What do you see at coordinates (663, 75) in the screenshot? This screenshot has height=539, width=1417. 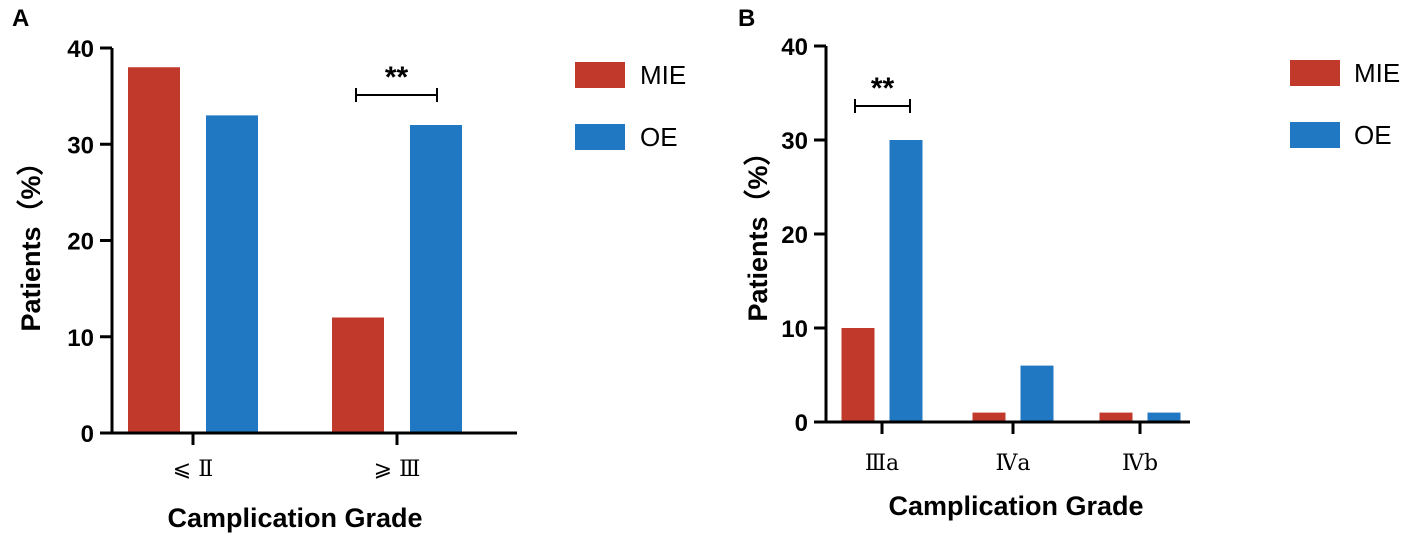 I see `panel-a-legend-label-mie: MIE` at bounding box center [663, 75].